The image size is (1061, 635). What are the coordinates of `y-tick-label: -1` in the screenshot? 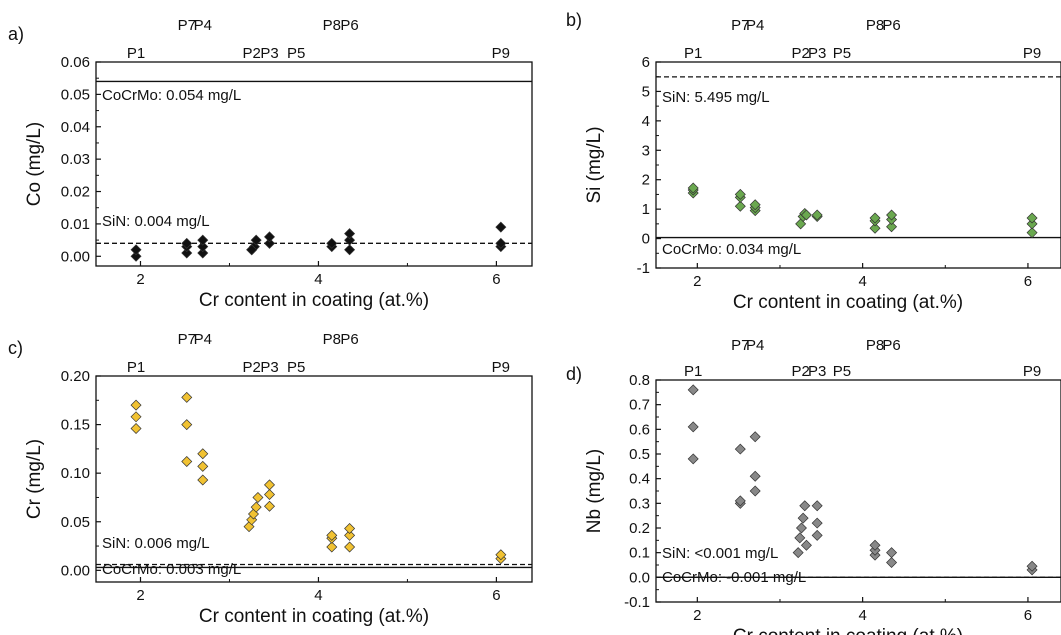 It's located at (643, 268).